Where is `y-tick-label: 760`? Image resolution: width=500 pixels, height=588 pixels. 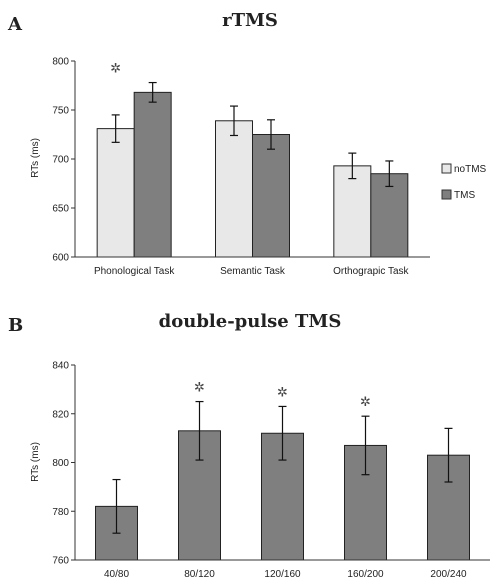
y-tick-label: 760 is located at coordinates (60, 561).